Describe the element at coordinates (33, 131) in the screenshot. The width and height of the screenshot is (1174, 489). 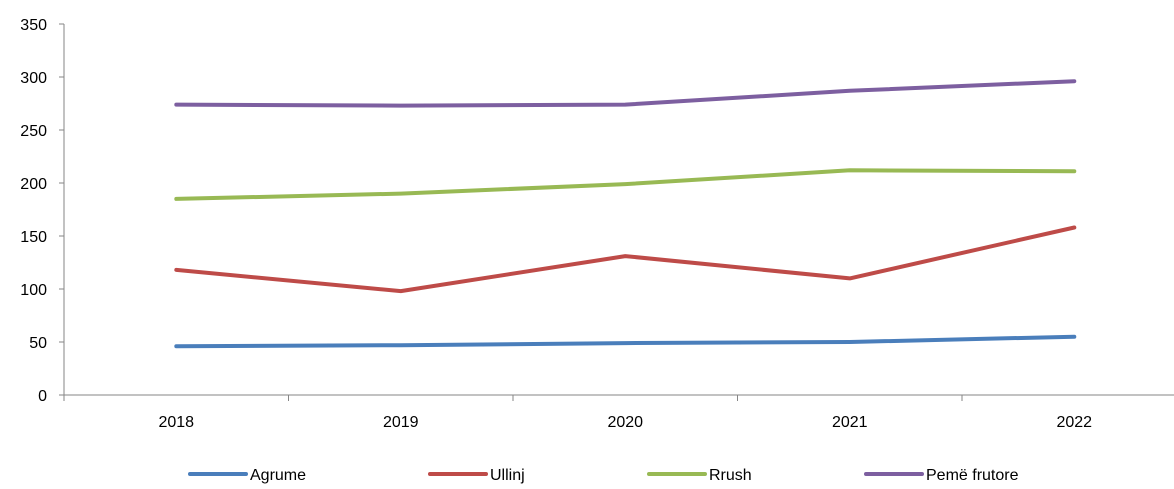
I see `y-tick-label: 250` at that location.